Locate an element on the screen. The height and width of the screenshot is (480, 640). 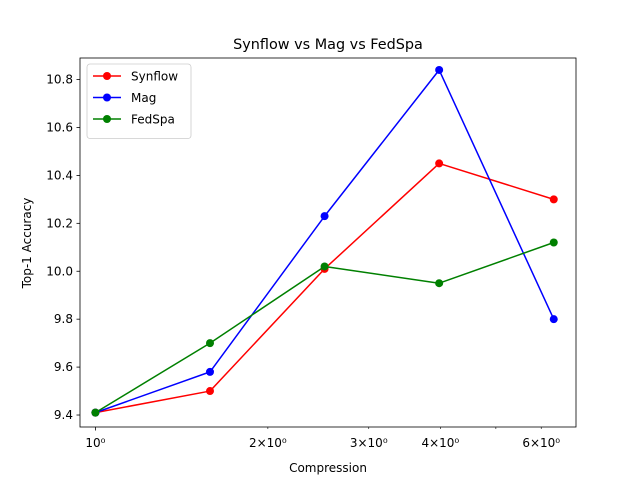
legend: Synflow Mag FedSpa is located at coordinates (139, 101).